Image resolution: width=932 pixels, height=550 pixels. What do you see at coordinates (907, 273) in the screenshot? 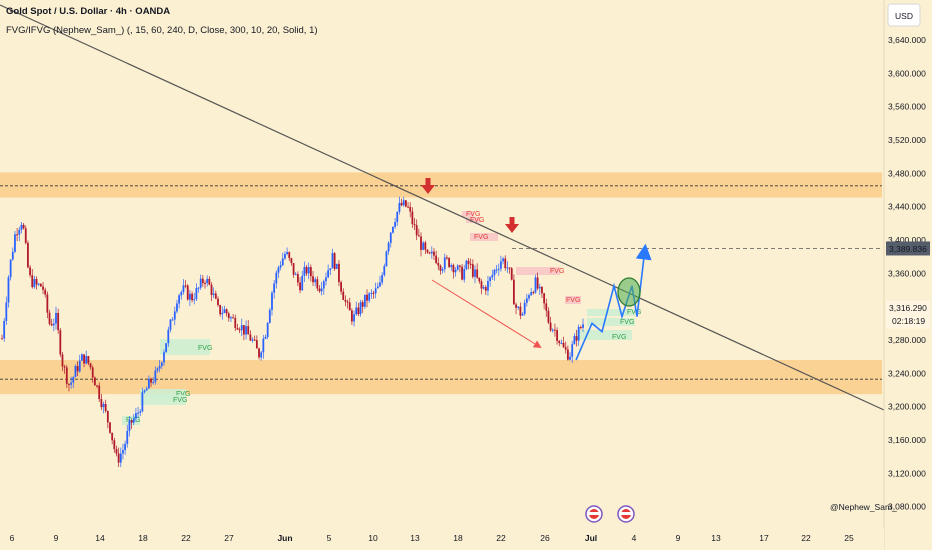
I see `y-tick-label: 3,360.000` at bounding box center [907, 273].